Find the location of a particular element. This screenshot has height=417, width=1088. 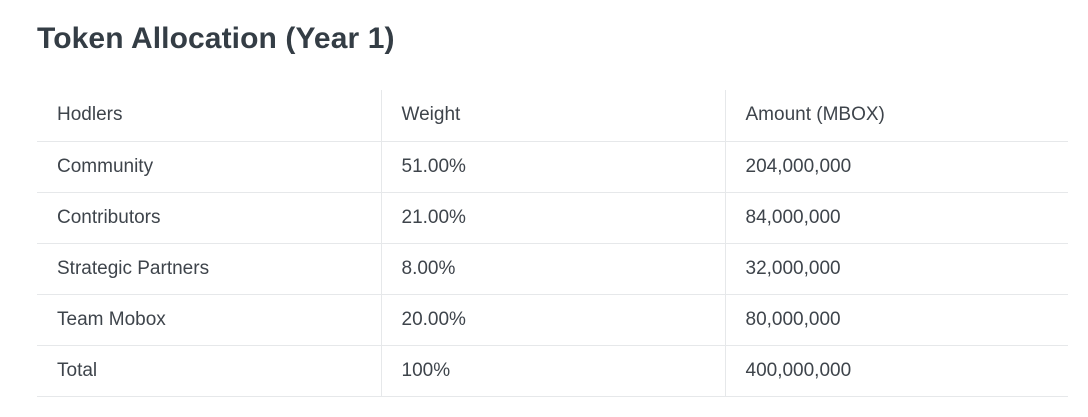

weight-cell: 21.00% is located at coordinates (552, 218).